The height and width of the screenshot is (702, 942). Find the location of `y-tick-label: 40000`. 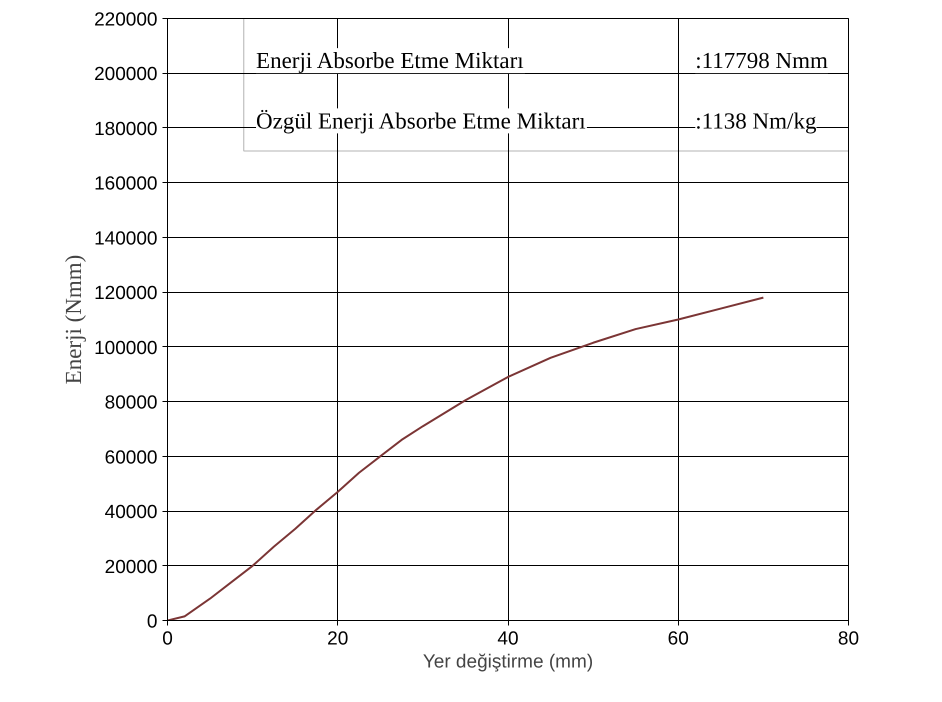

y-tick-label: 40000 is located at coordinates (131, 513).